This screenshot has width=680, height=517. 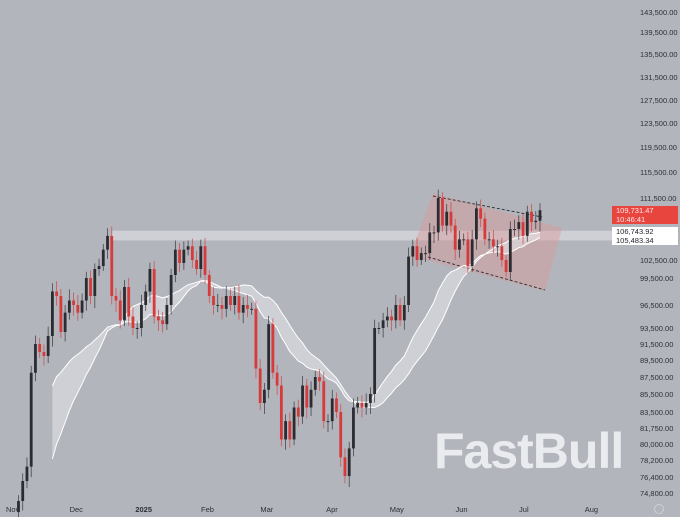 I want to click on time-tick-label: Jun, so click(x=461, y=509).